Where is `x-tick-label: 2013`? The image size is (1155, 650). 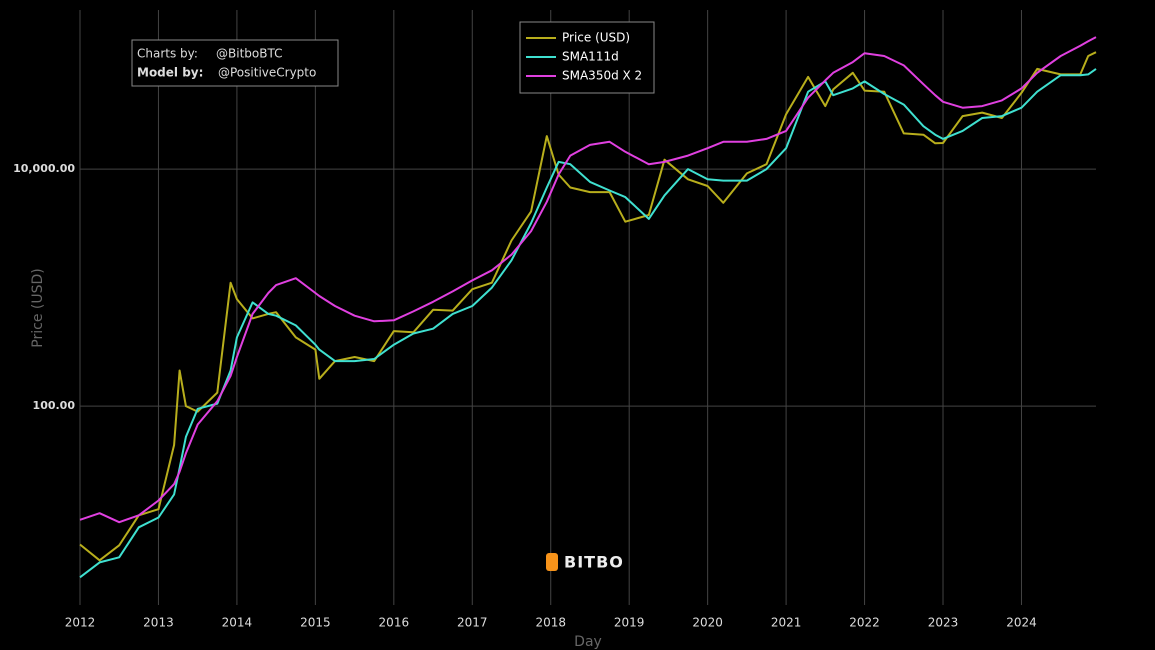 x-tick-label: 2013 is located at coordinates (158, 623).